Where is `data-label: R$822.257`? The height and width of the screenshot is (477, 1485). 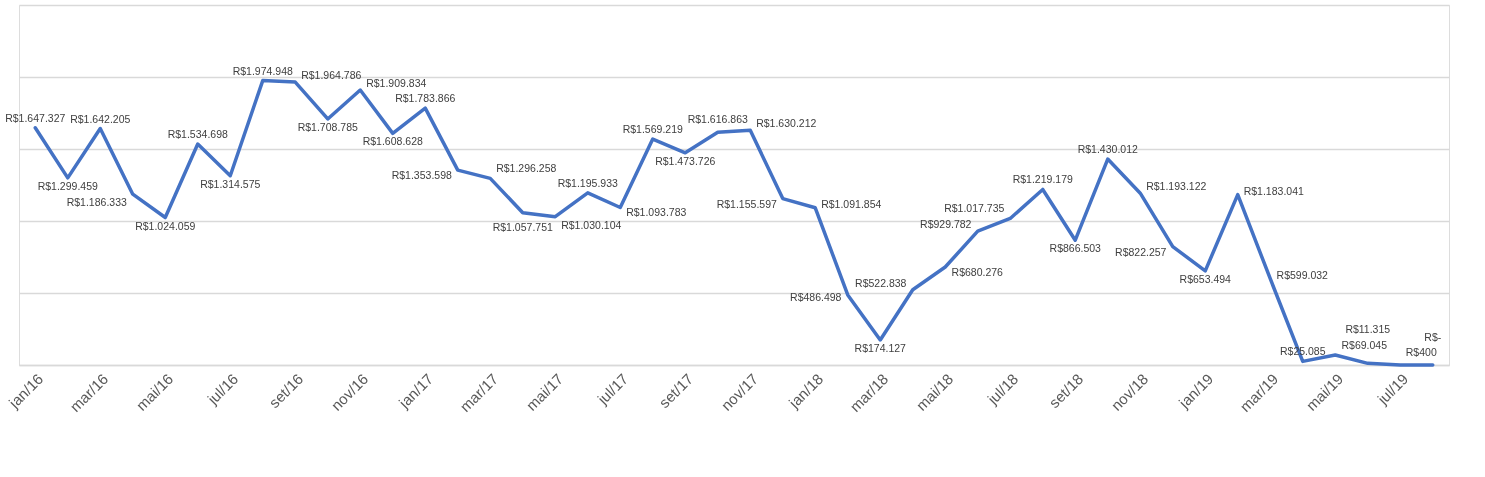 data-label: R$822.257 is located at coordinates (1141, 251).